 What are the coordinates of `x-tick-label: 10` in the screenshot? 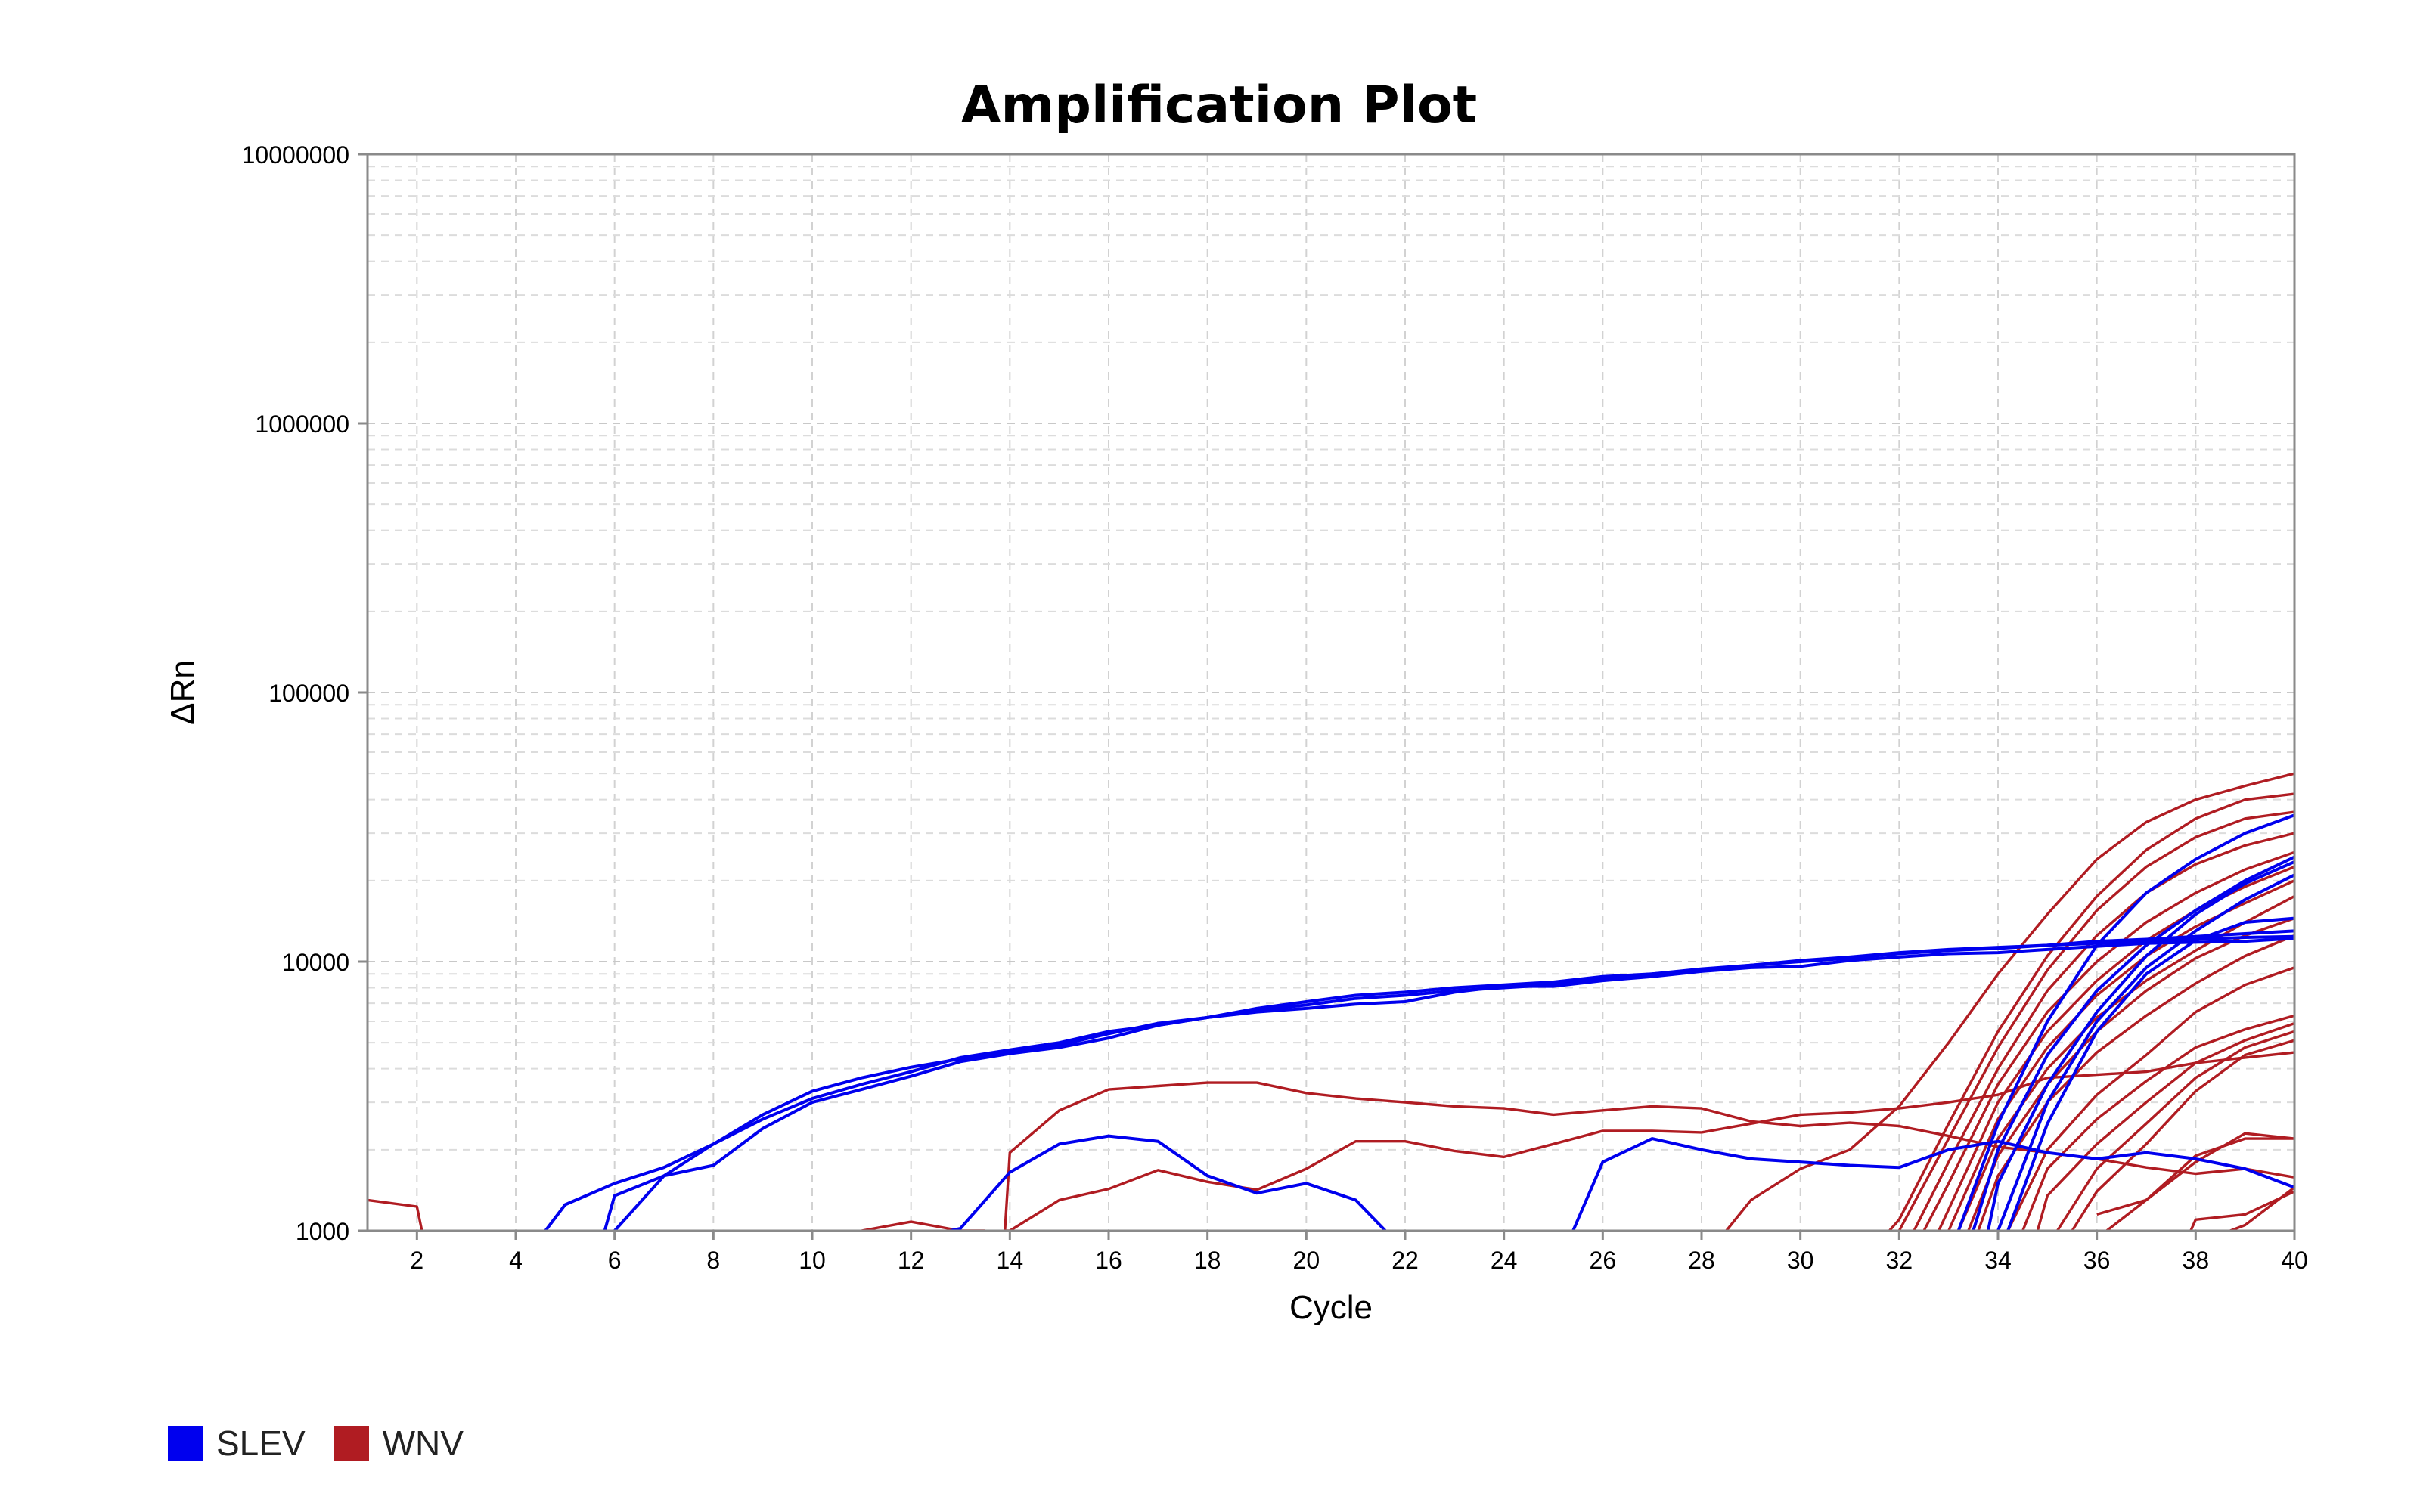 It's located at (812, 1260).